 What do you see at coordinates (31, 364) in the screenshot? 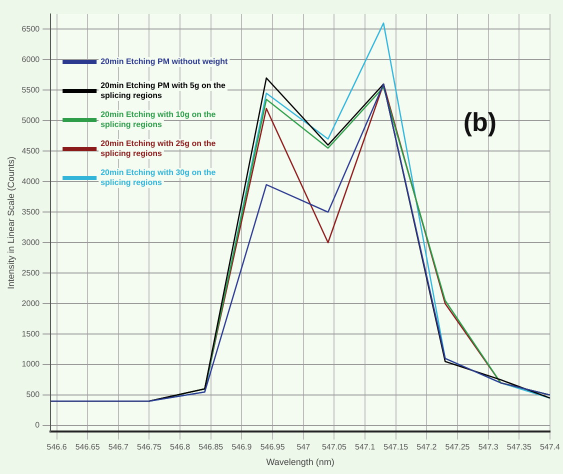
I see `y-tick-label: 1000` at bounding box center [31, 364].